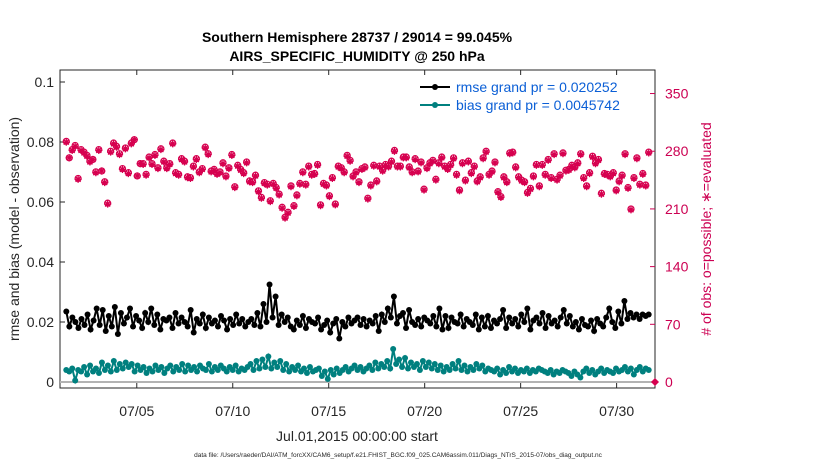  I want to click on legend-bias-marker, so click(435, 105).